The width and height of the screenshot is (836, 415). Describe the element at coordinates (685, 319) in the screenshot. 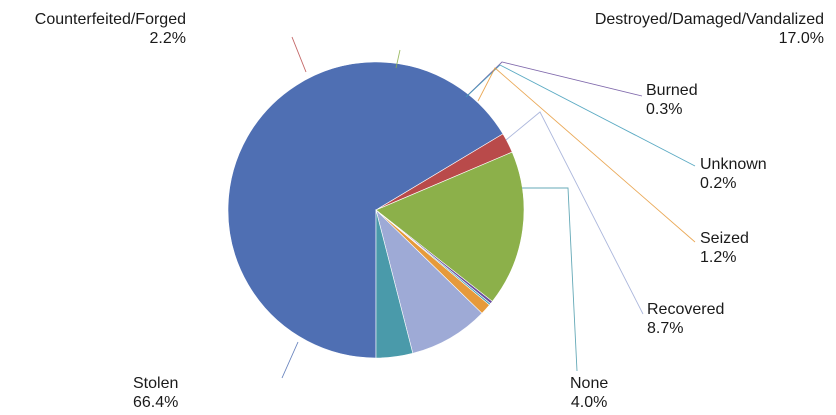

I see `label-recovered: Recovered 8.7%` at that location.